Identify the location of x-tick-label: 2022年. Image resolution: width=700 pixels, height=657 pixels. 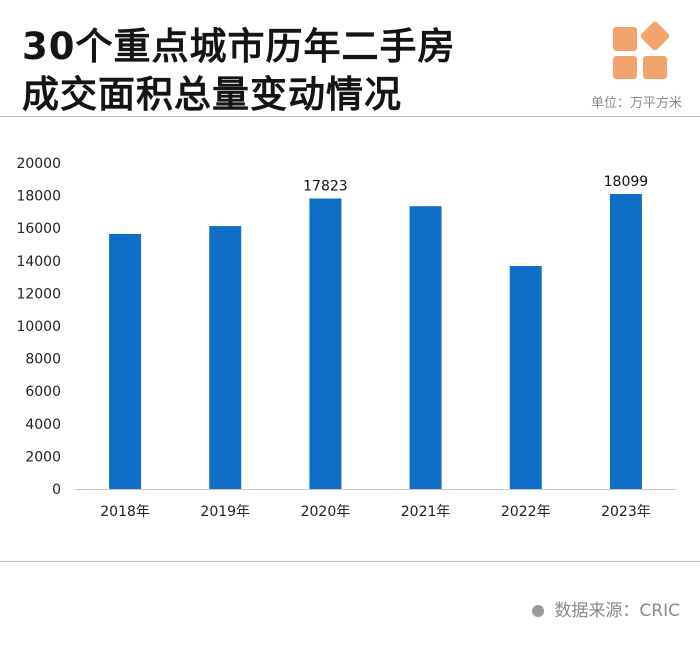
(526, 512).